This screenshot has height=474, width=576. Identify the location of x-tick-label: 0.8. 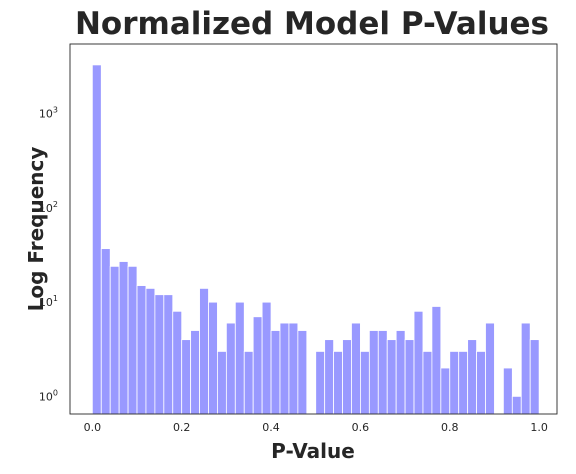
(450, 427).